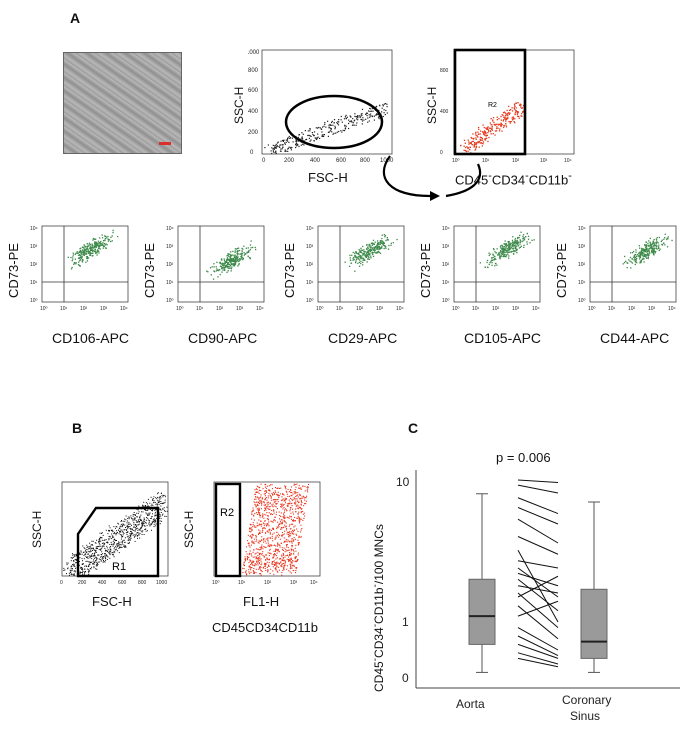  Describe the element at coordinates (486, 161) in the screenshot. I see `gate2-xtick: 10¹` at that location.